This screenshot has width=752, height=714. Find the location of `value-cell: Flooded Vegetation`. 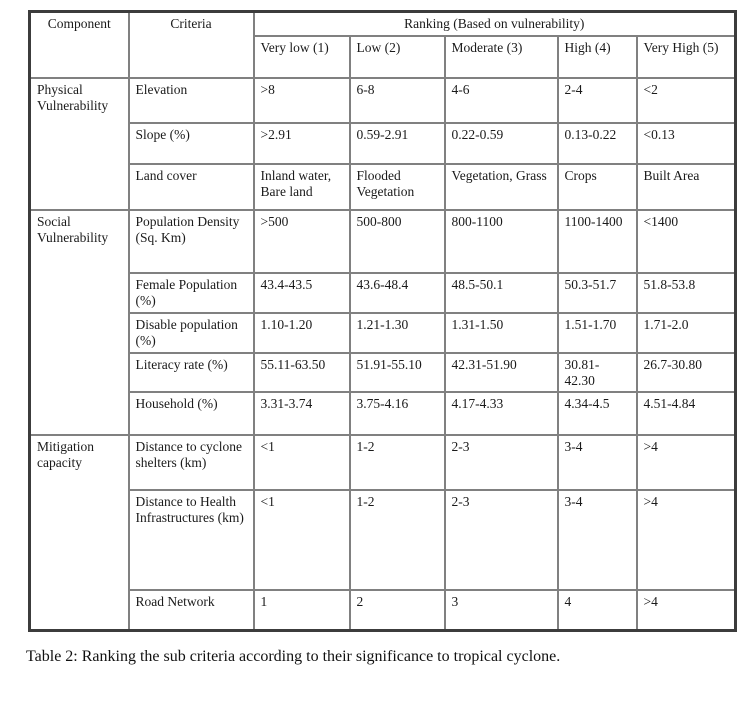

value-cell: Flooded Vegetation is located at coordinates (397, 186).